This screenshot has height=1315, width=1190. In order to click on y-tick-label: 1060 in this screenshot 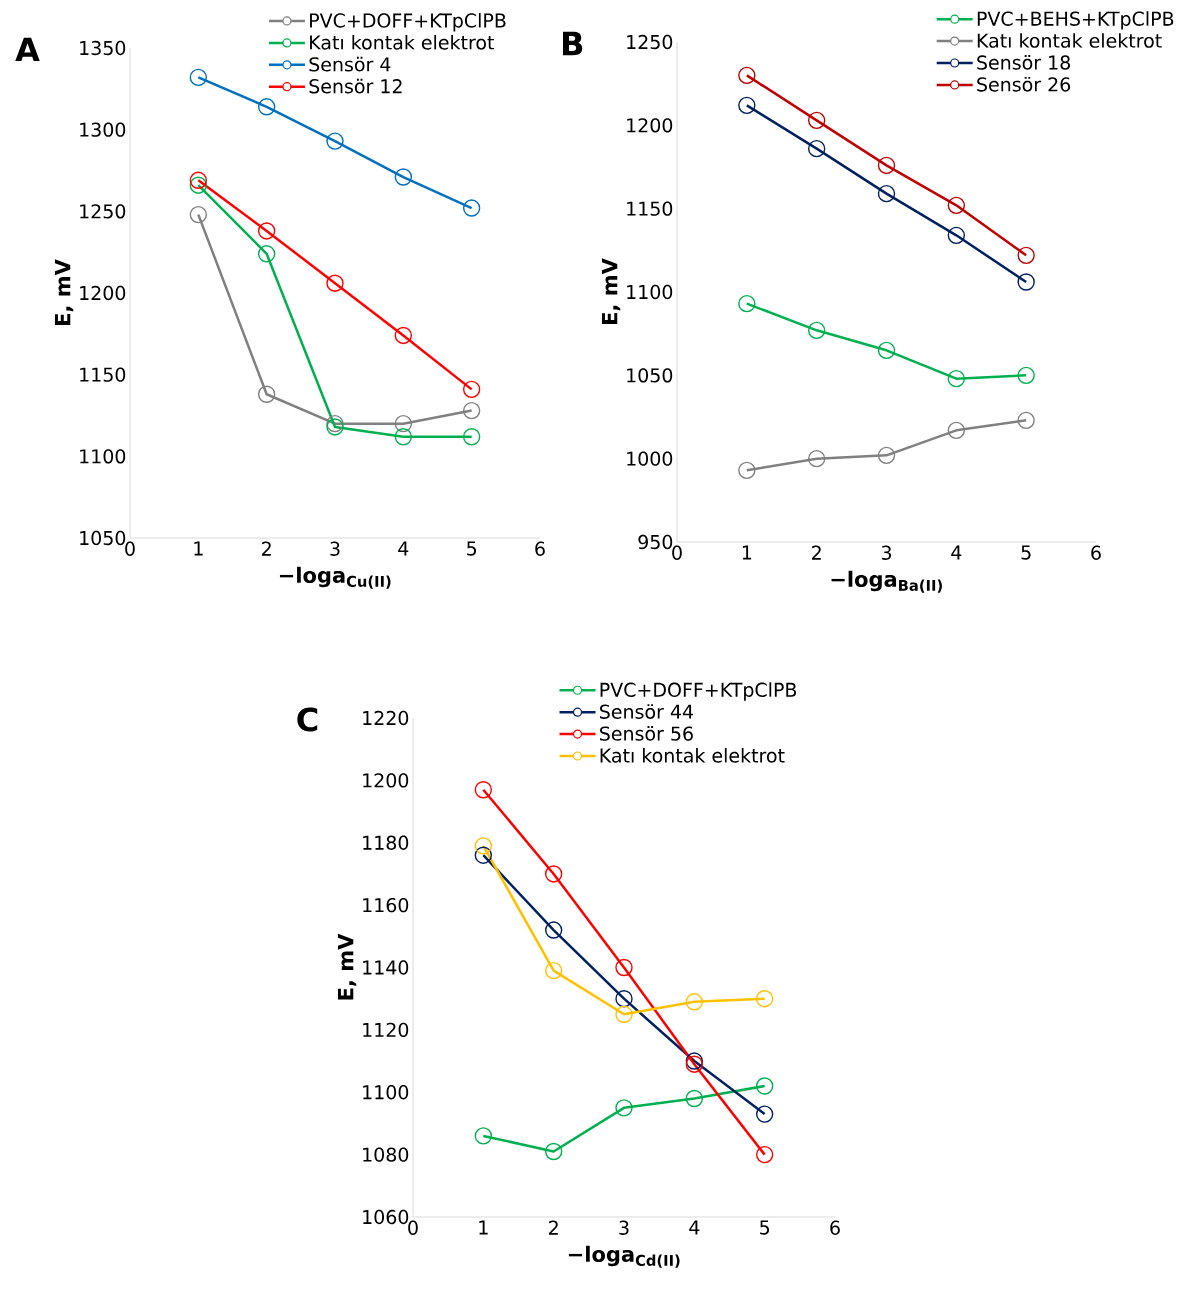, I will do `click(386, 1217)`.